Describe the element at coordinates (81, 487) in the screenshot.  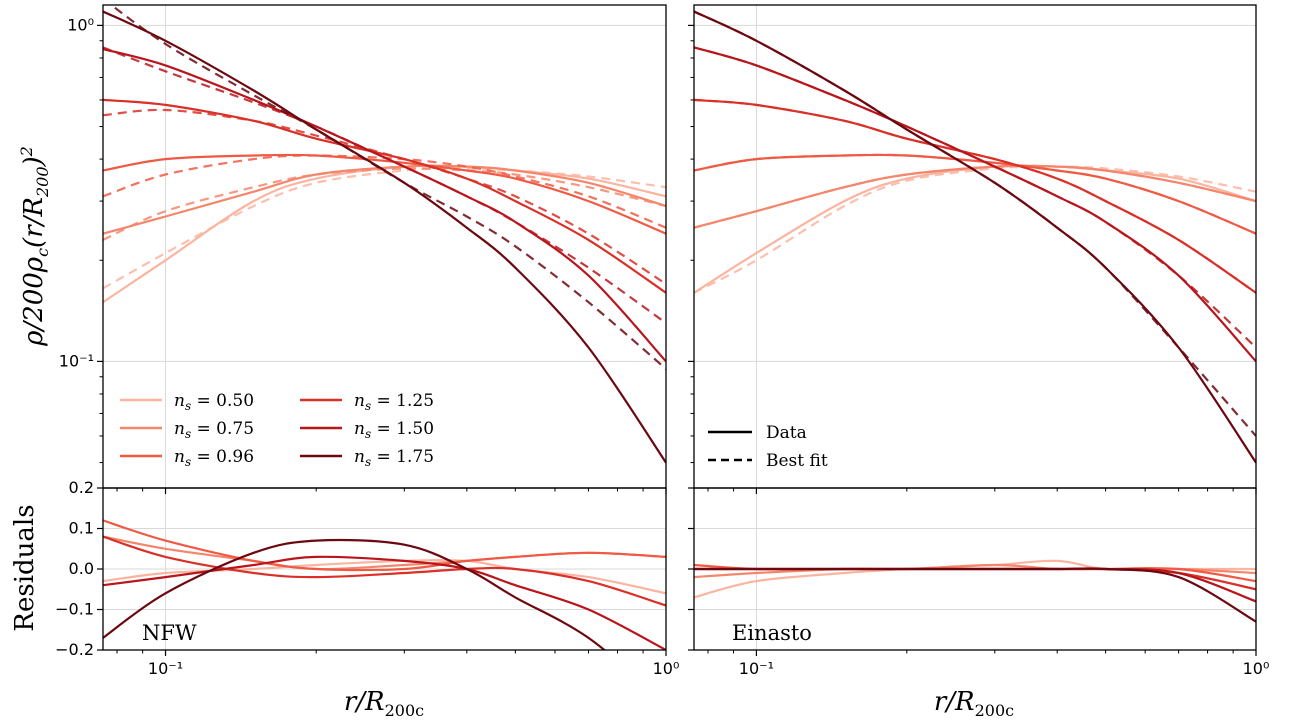
I see `y-tick-label-bottom: 0.2` at that location.